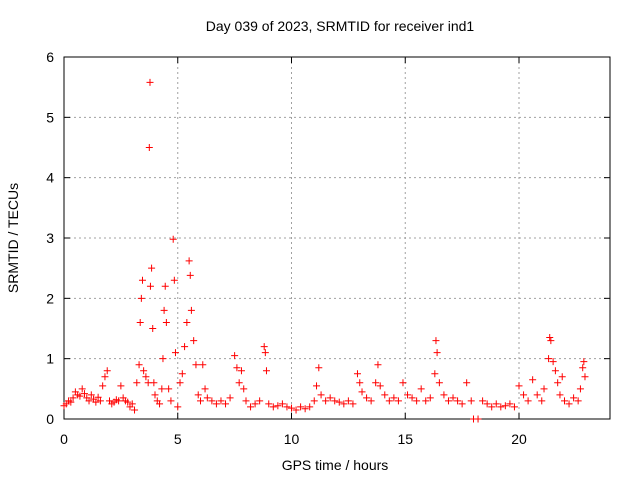  What do you see at coordinates (50, 117) in the screenshot?
I see `y-tick-label: 5` at bounding box center [50, 117].